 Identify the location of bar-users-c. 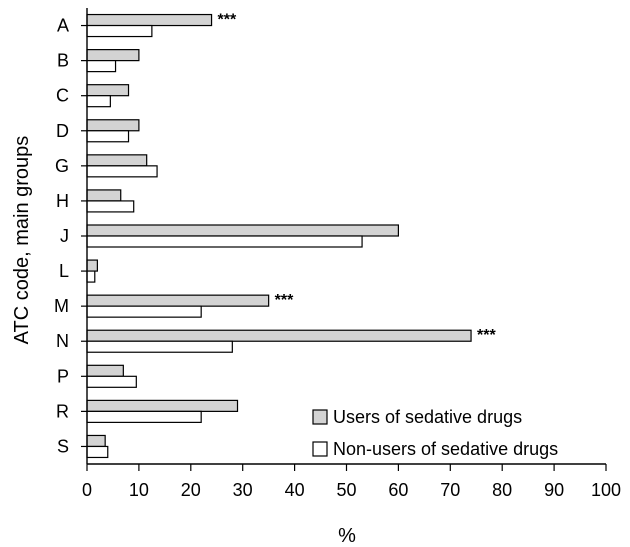
(108, 90).